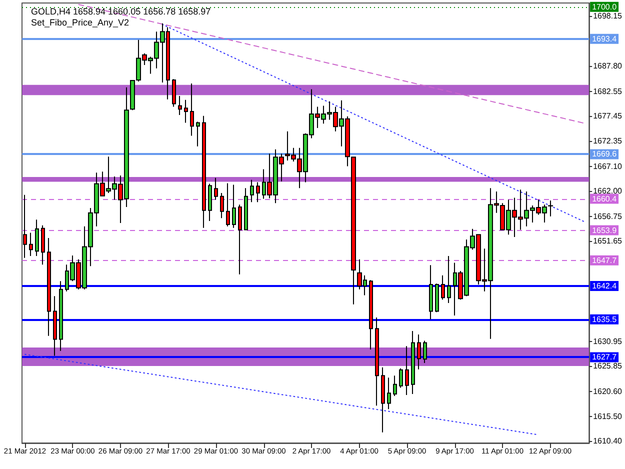 Image resolution: width=625 pixels, height=469 pixels. I want to click on chart-title: GOLD,H4 1658.94 1660.05 1656.78 1658.97, so click(121, 11).